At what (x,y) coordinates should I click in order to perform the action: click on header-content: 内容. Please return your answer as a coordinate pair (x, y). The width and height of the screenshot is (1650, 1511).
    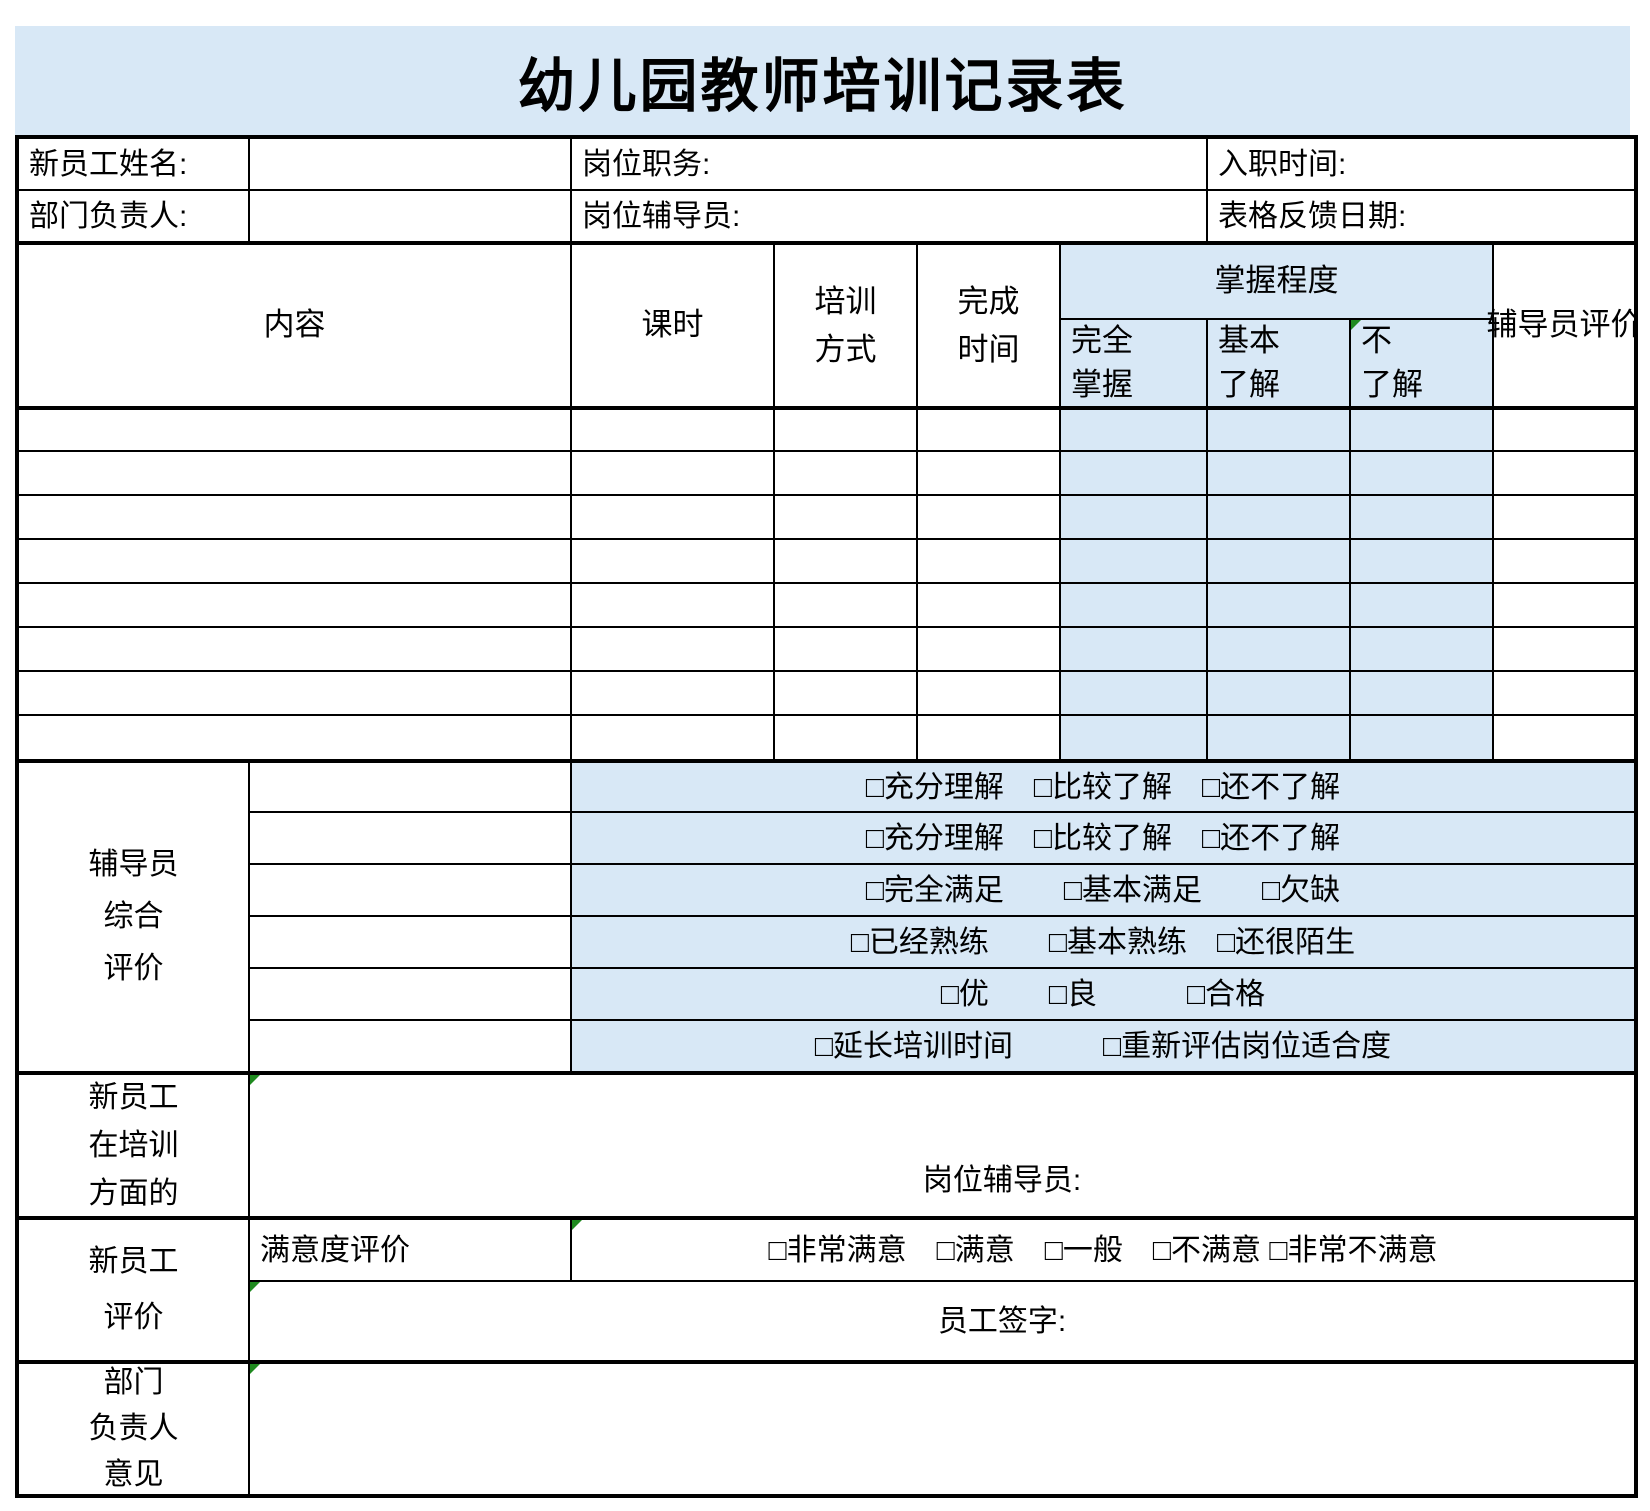
    Looking at the image, I should click on (295, 325).